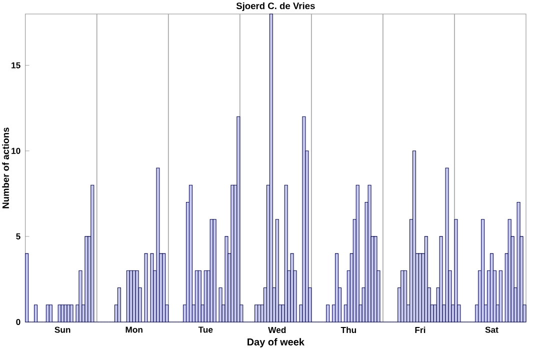 Image resolution: width=540 pixels, height=349 pixels. What do you see at coordinates (348, 330) in the screenshot?
I see `x-tick-label: Thu` at bounding box center [348, 330].